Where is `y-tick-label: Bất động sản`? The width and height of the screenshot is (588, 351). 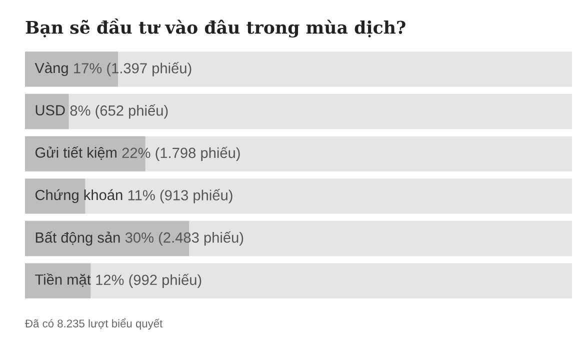 y-tick-label: Bất động sản is located at coordinates (78, 238).